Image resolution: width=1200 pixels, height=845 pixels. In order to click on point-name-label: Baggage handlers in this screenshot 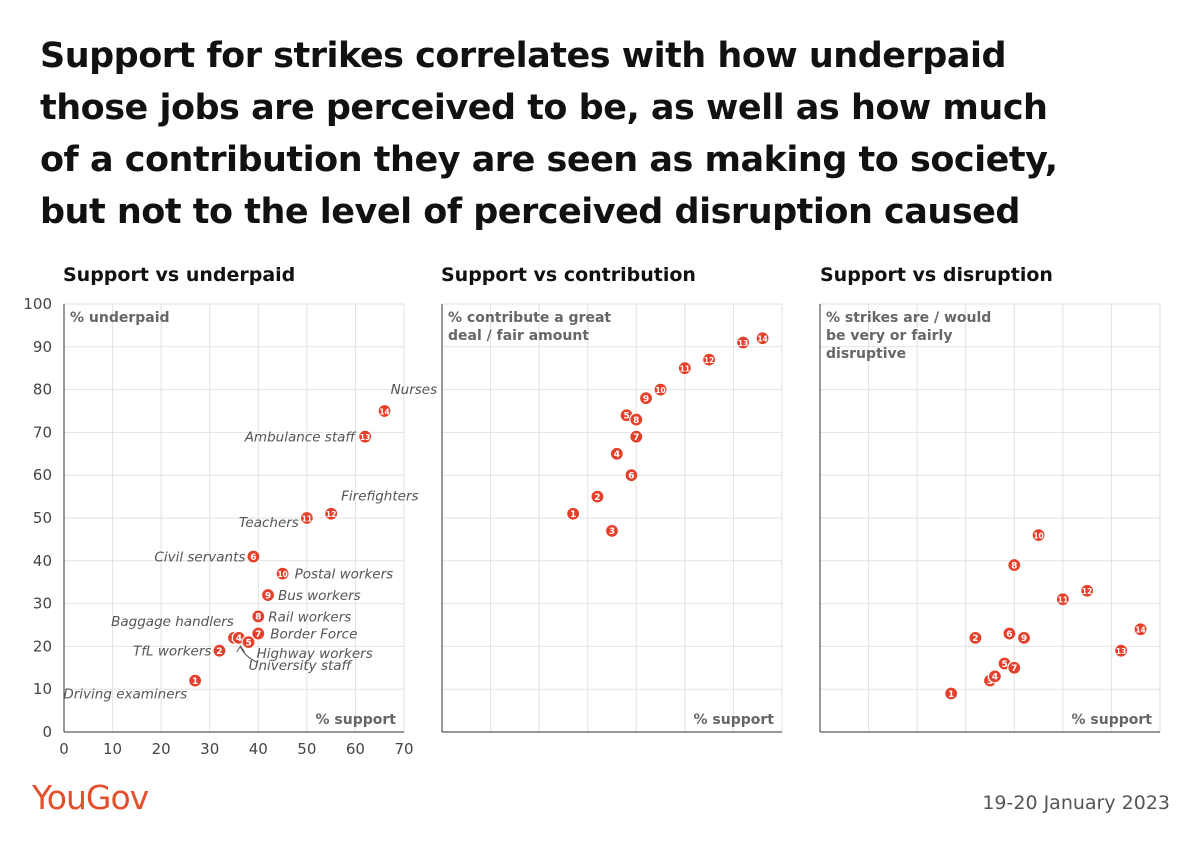, I will do `click(172, 622)`.